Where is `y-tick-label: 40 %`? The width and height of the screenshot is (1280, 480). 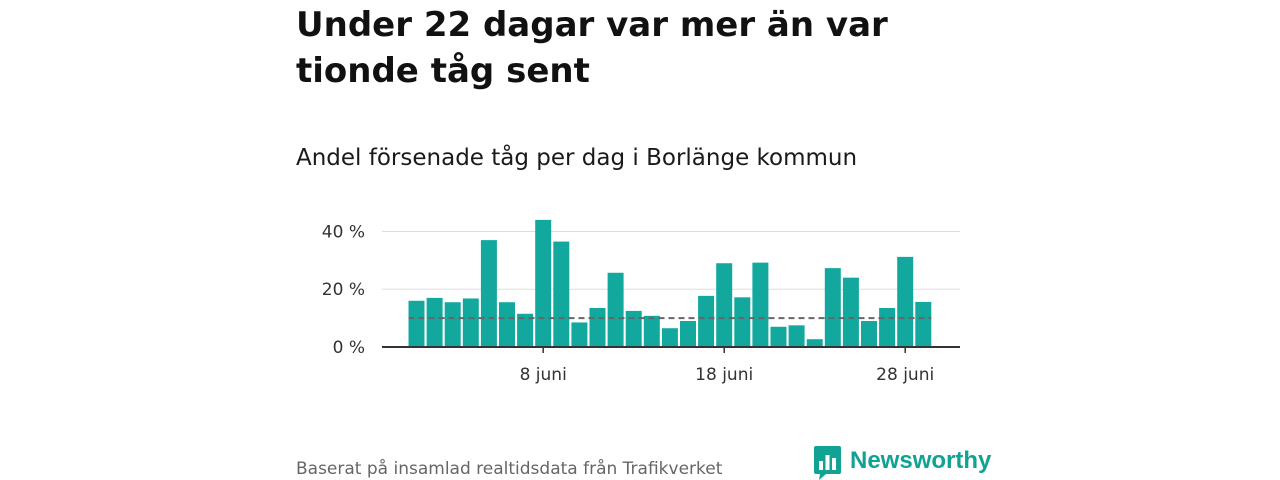 y-tick-label: 40 % is located at coordinates (343, 232).